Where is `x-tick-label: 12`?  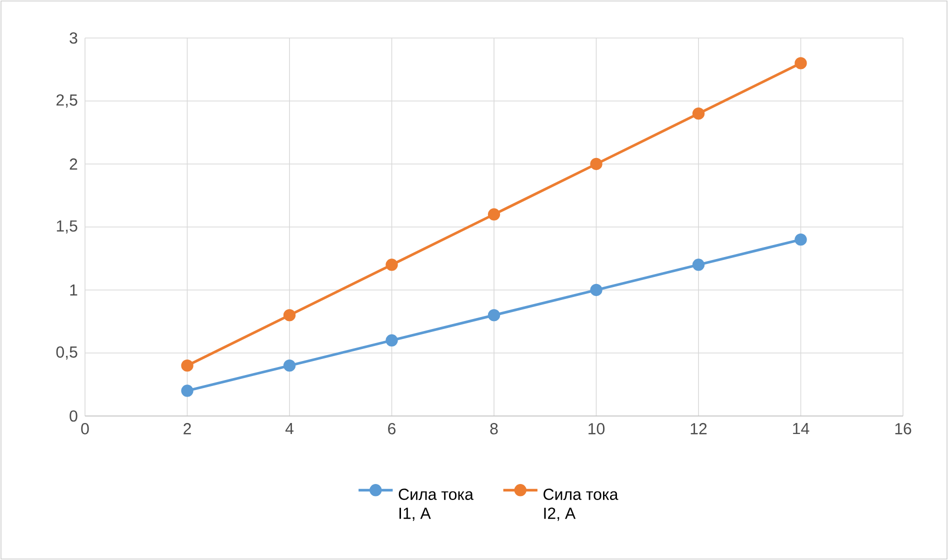 x-tick-label: 12 is located at coordinates (698, 428).